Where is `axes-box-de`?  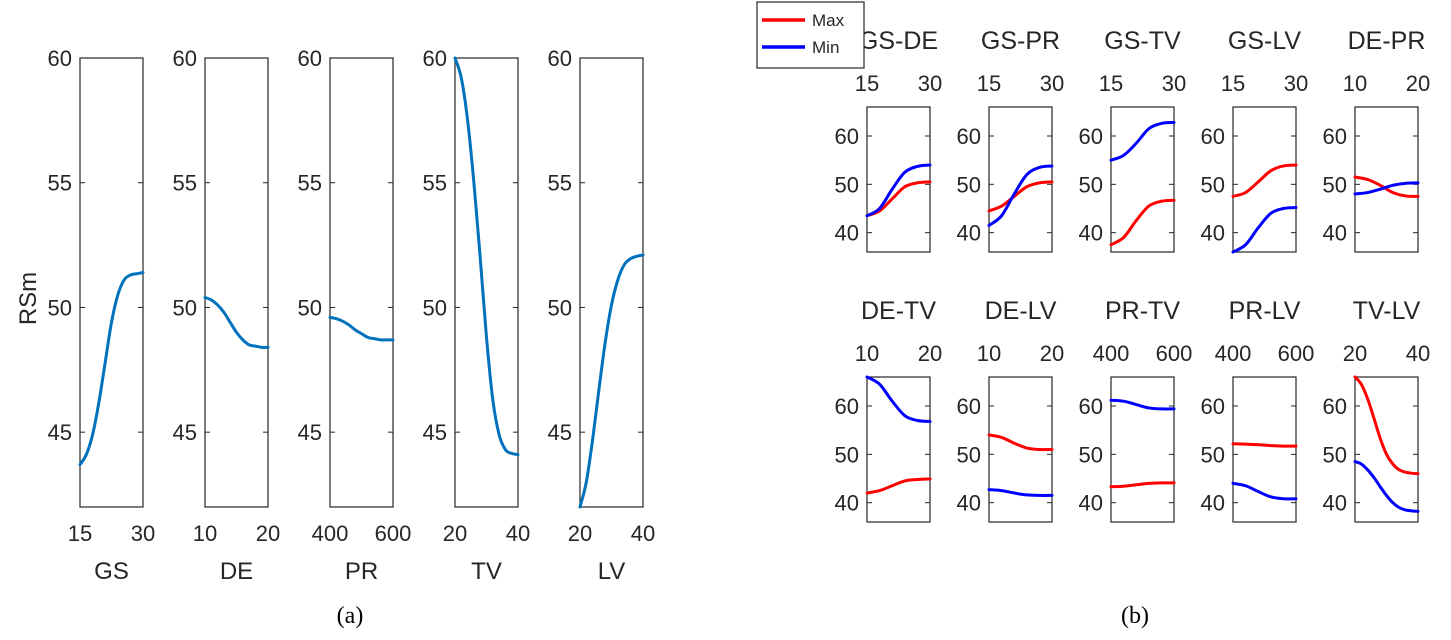 axes-box-de is located at coordinates (236, 282).